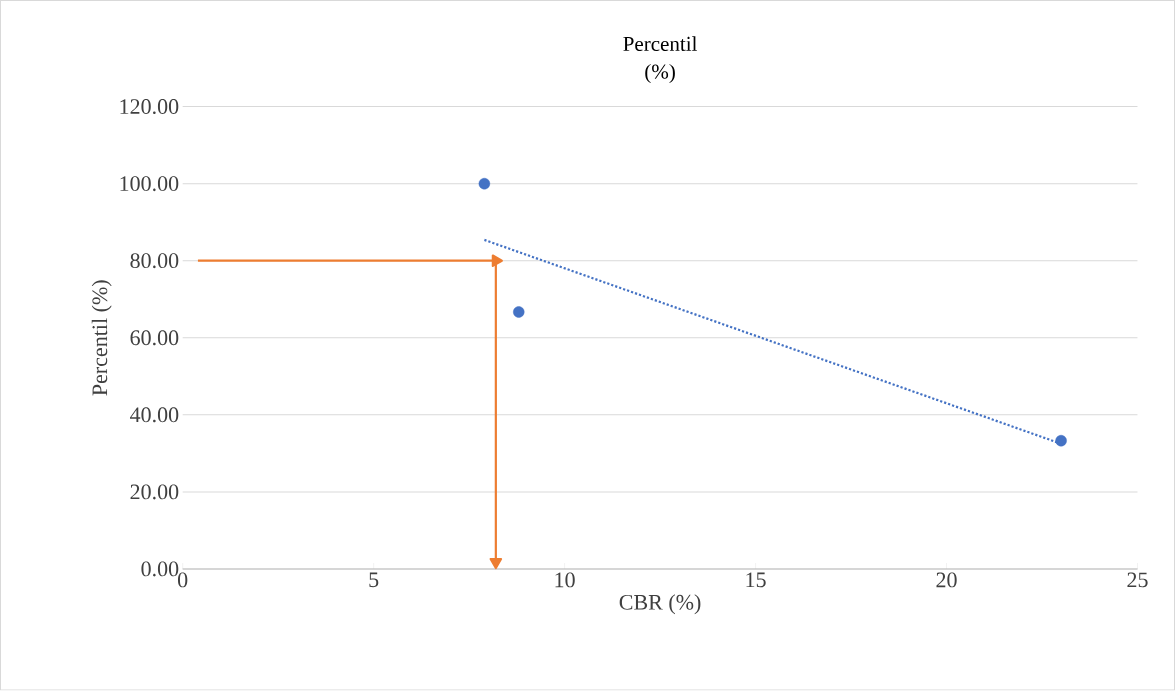 This screenshot has width=1175, height=691. What do you see at coordinates (182, 580) in the screenshot?
I see `x-tick-label: 0` at bounding box center [182, 580].